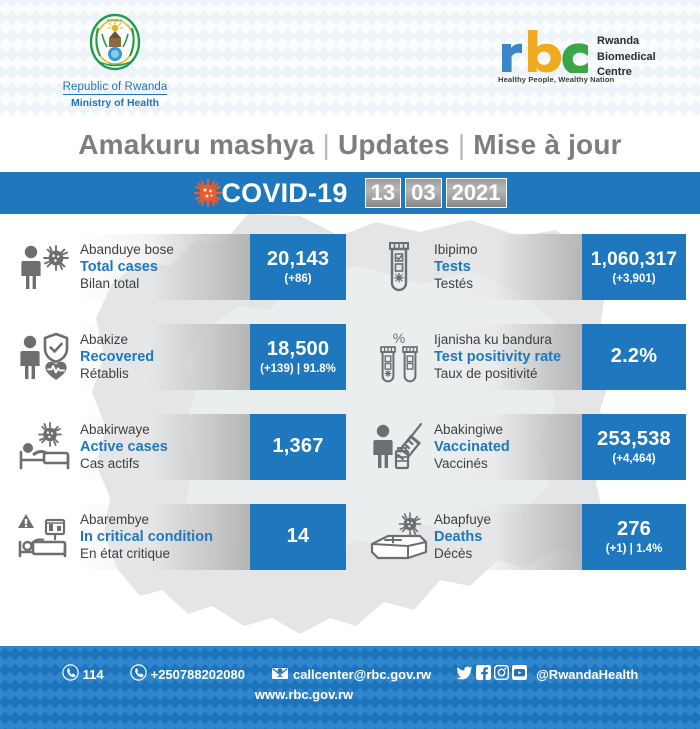 This screenshot has width=700, height=729. Describe the element at coordinates (393, 144) in the screenshot. I see `updates-title-en: Updates` at that location.